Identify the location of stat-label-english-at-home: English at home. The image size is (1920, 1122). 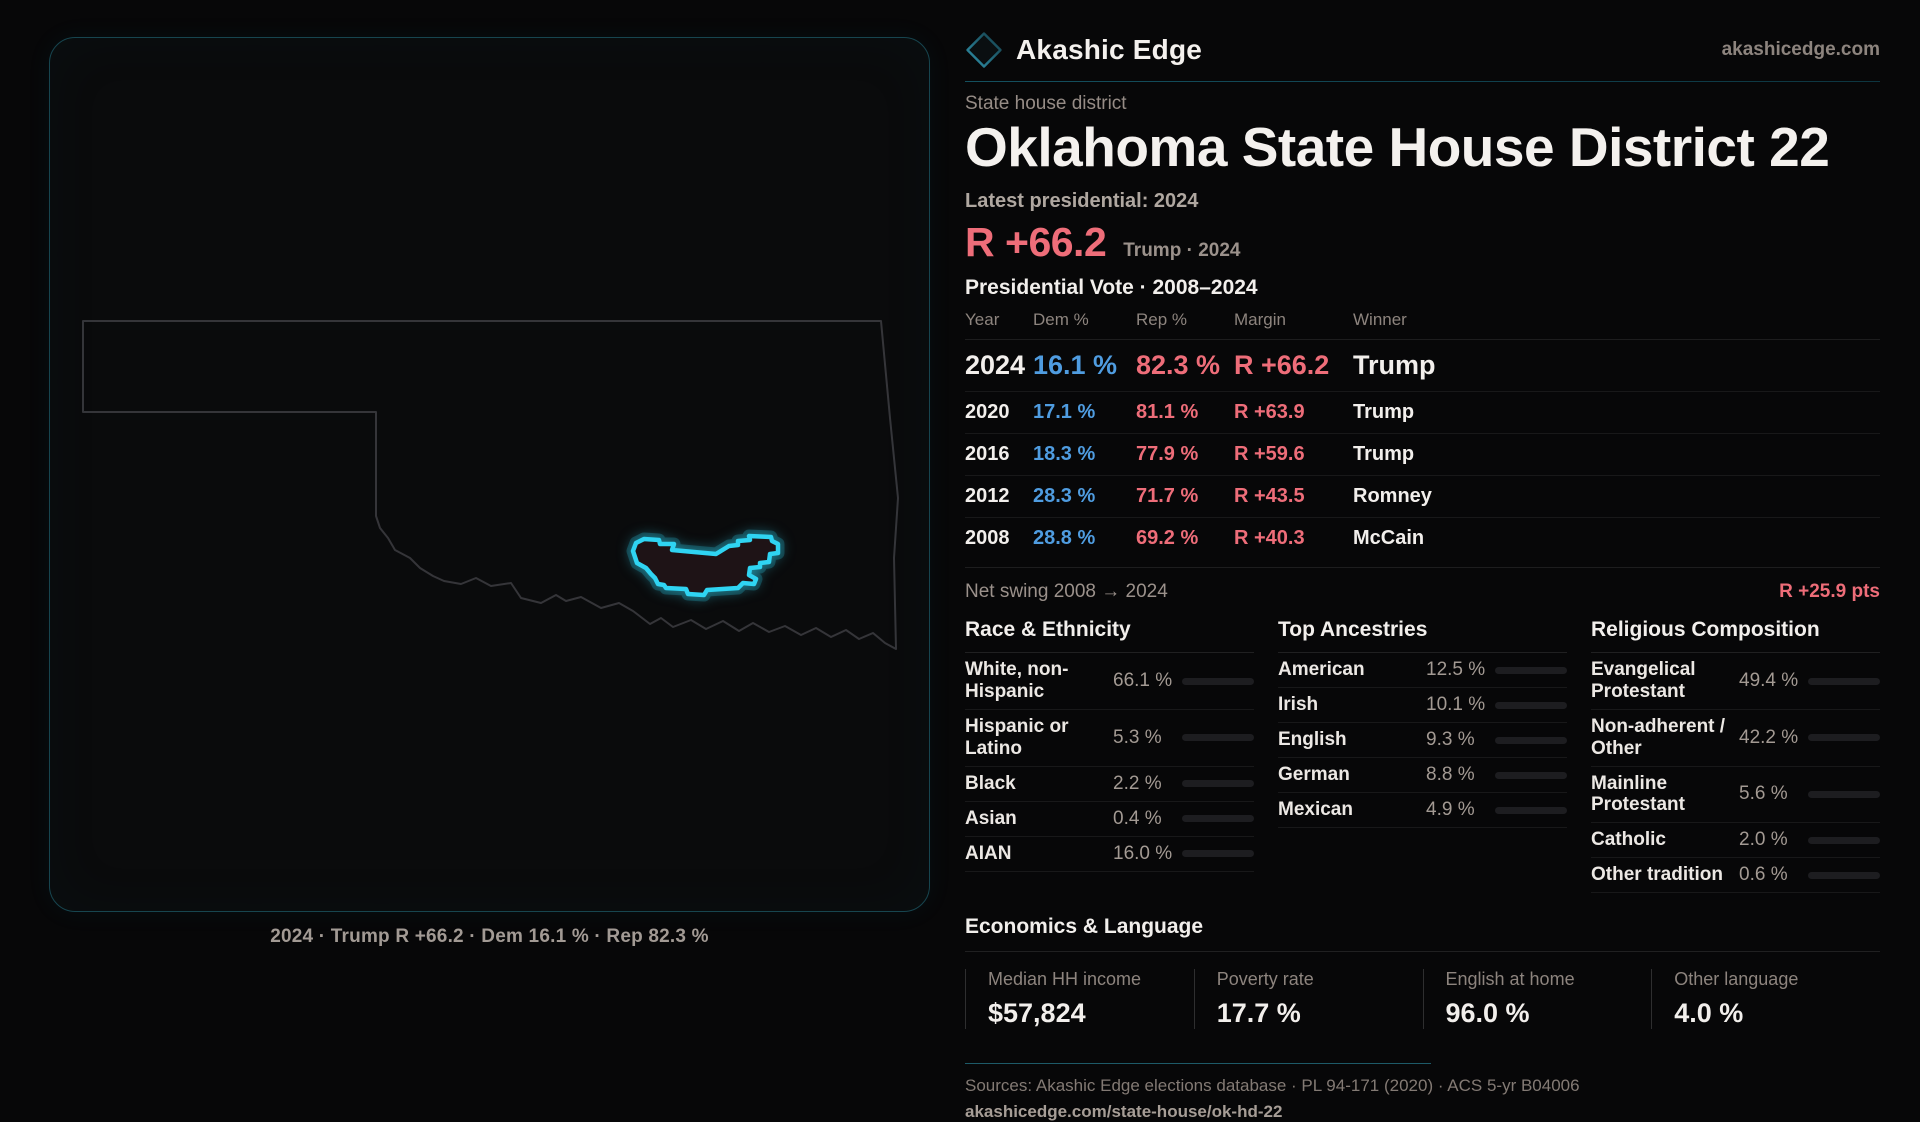
(1510, 979).